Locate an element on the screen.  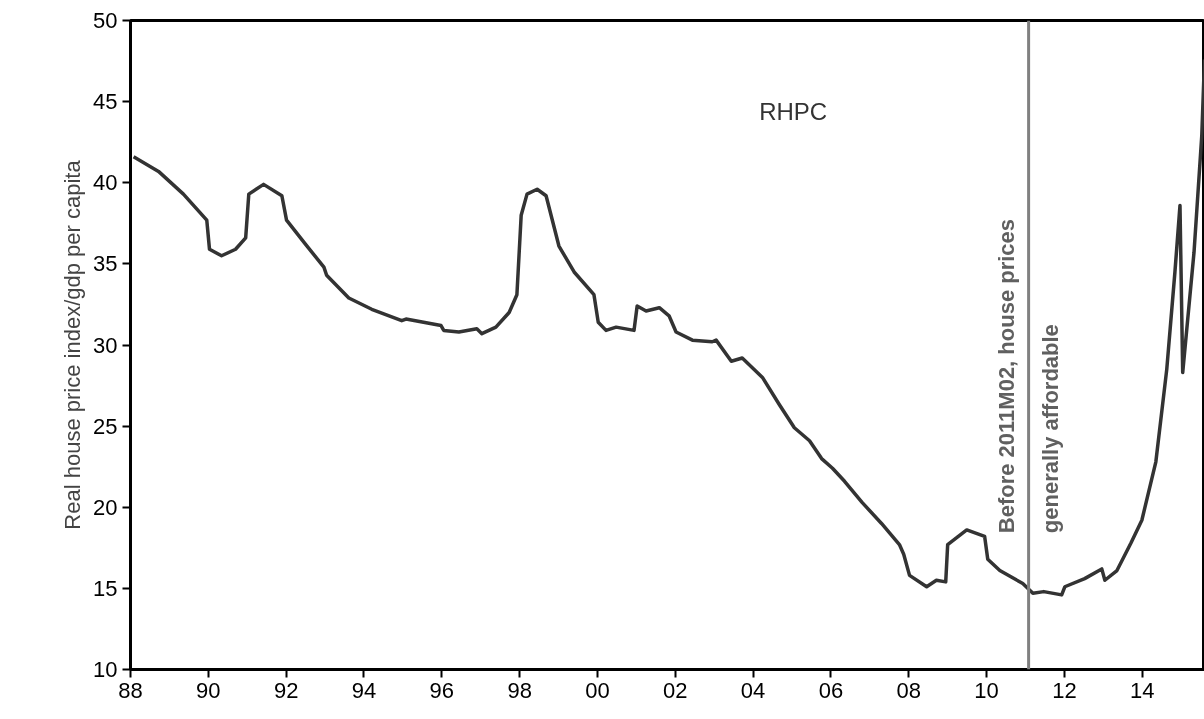
y-tick-label: 30 is located at coordinates (105, 345).